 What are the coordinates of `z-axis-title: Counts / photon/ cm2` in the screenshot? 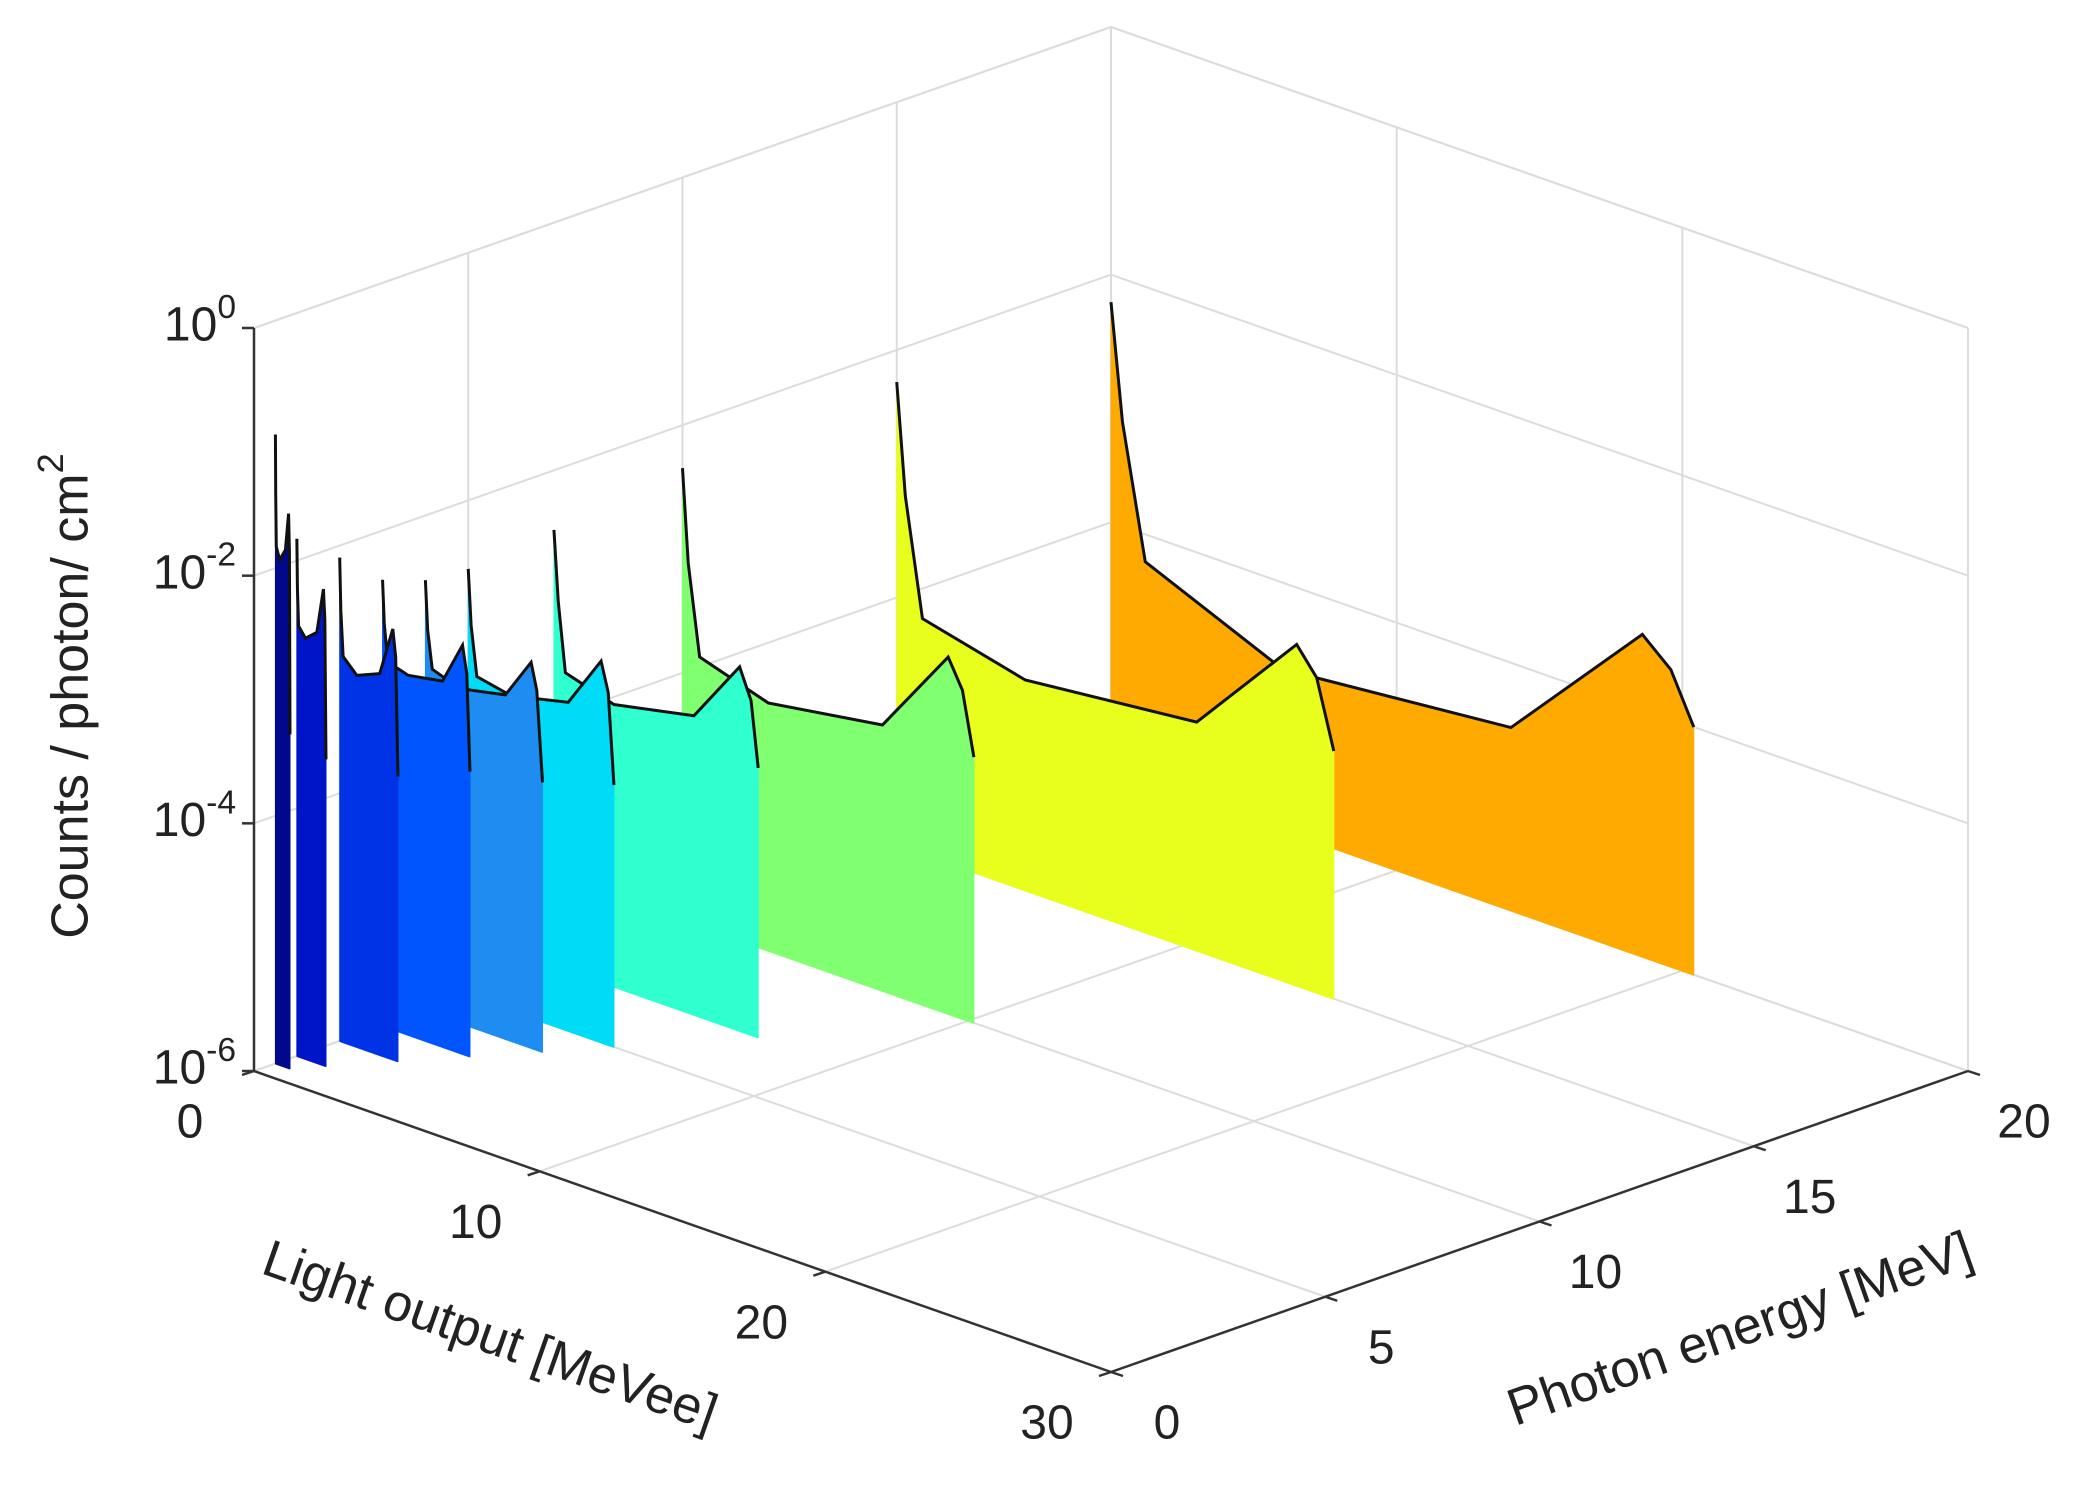 It's located at (65, 696).